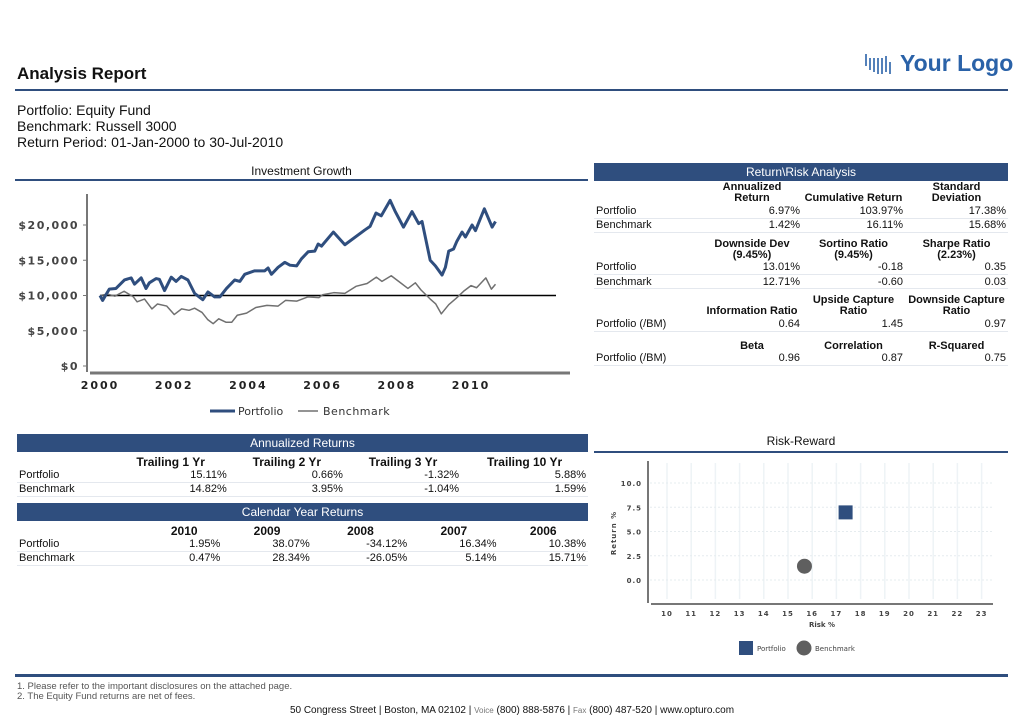  Describe the element at coordinates (956, 358) in the screenshot. I see `value-cell: 0.75` at that location.